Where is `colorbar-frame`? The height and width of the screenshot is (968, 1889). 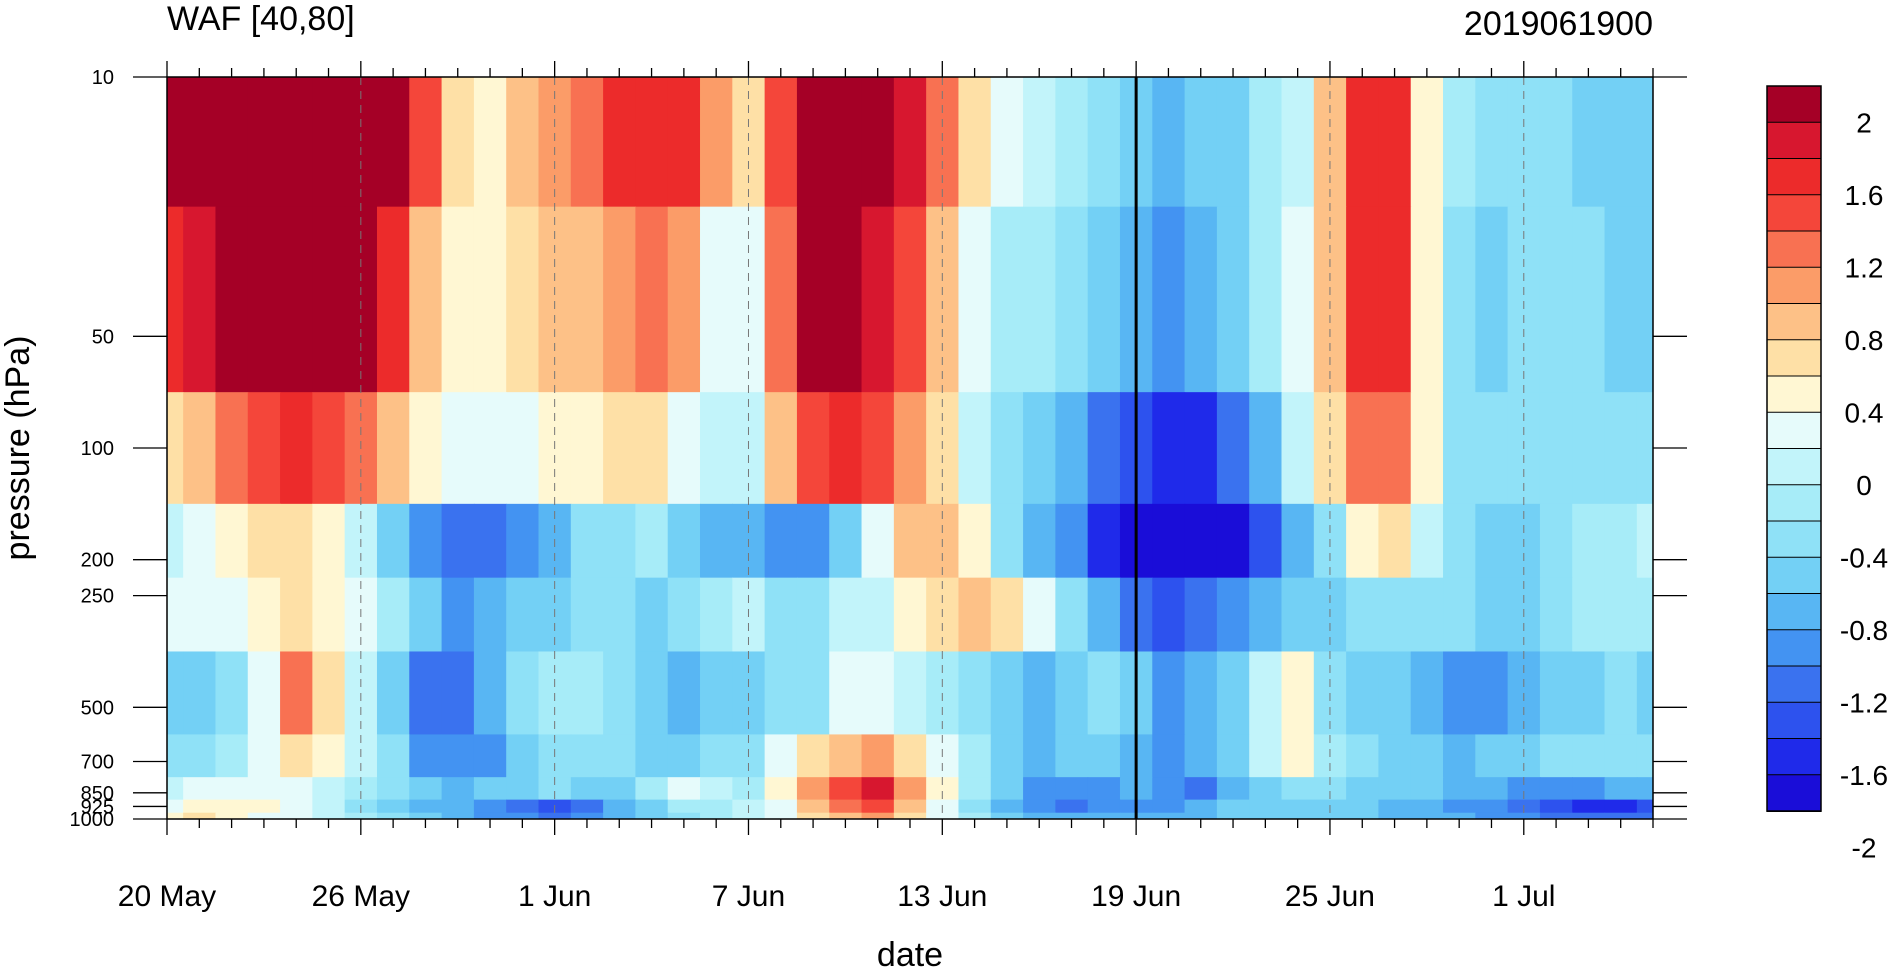 colorbar-frame is located at coordinates (1794, 448).